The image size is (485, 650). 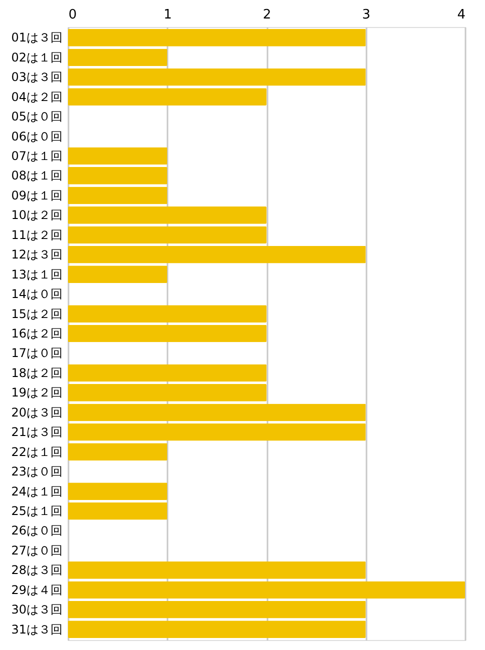 I want to click on y-tick-label: 18は２回, so click(x=36, y=373).